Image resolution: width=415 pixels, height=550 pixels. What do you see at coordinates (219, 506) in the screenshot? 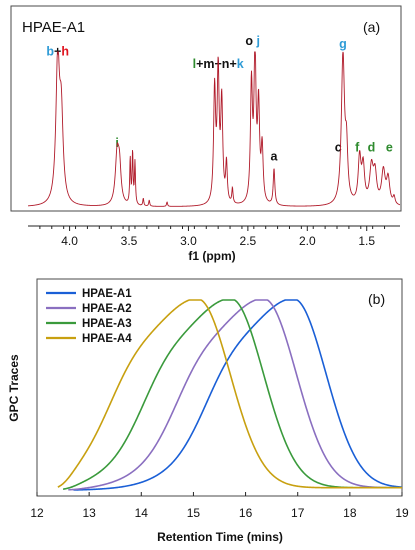
I see `gpc-x-ticks: 12 13 14 15 16 17 18 19` at bounding box center [219, 506].